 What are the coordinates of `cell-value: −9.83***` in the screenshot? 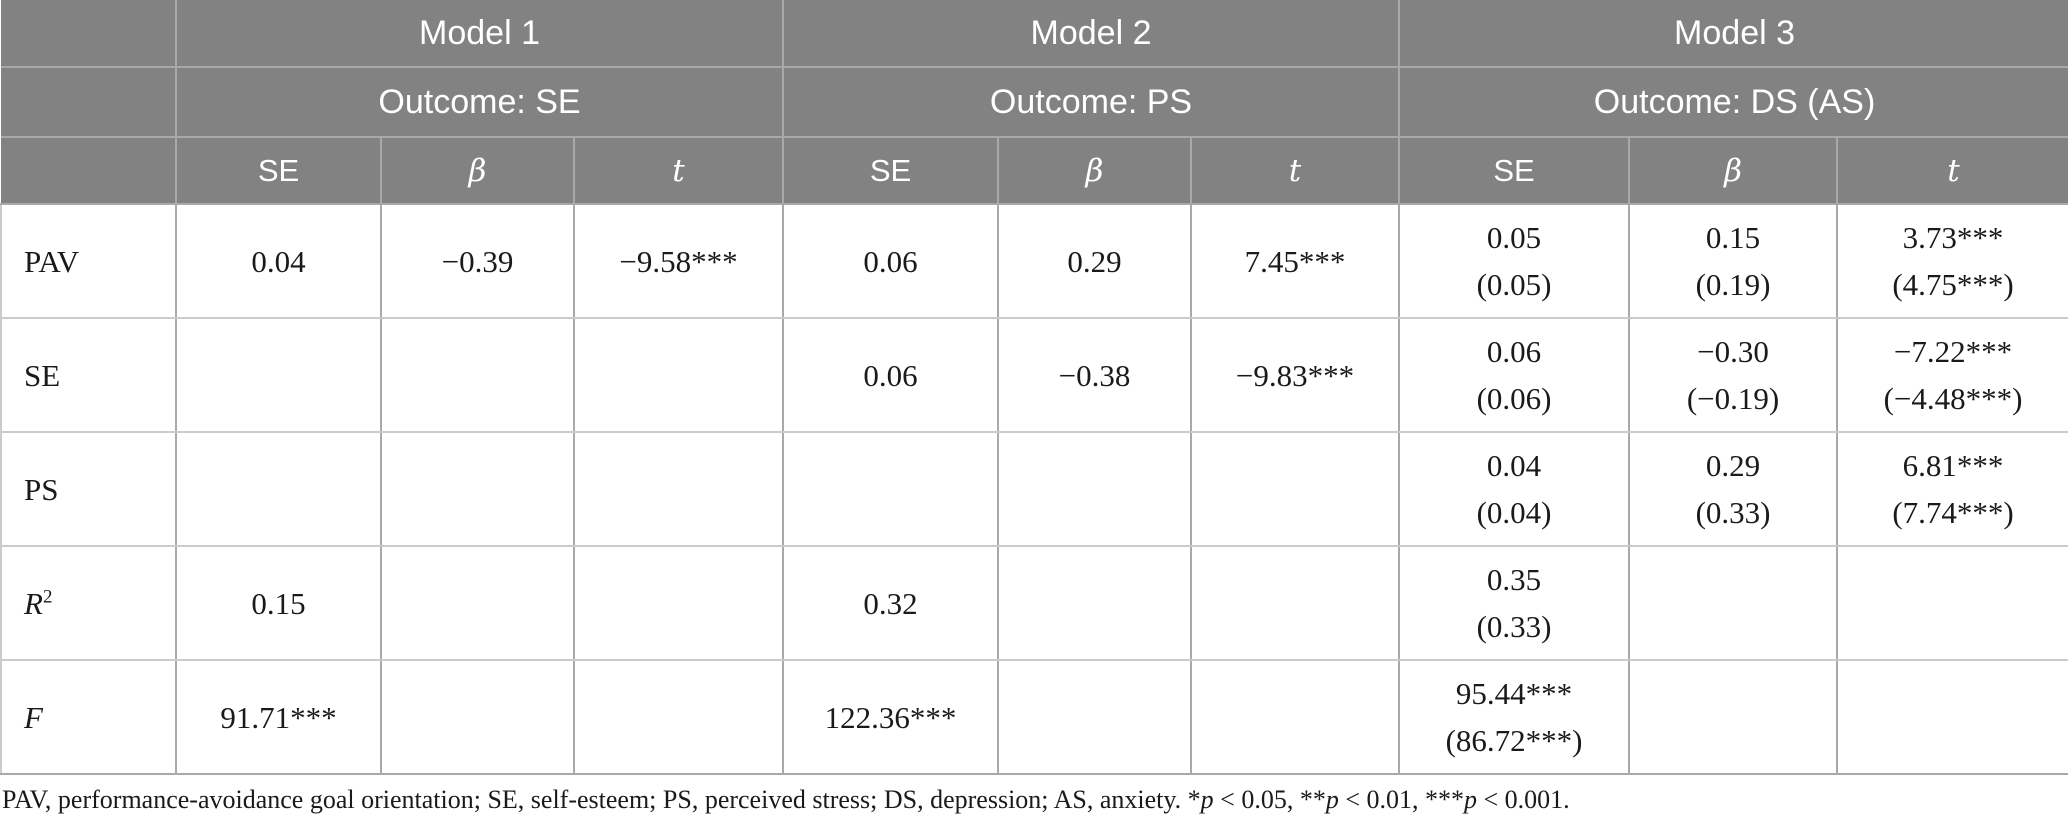 It's located at (1295, 375).